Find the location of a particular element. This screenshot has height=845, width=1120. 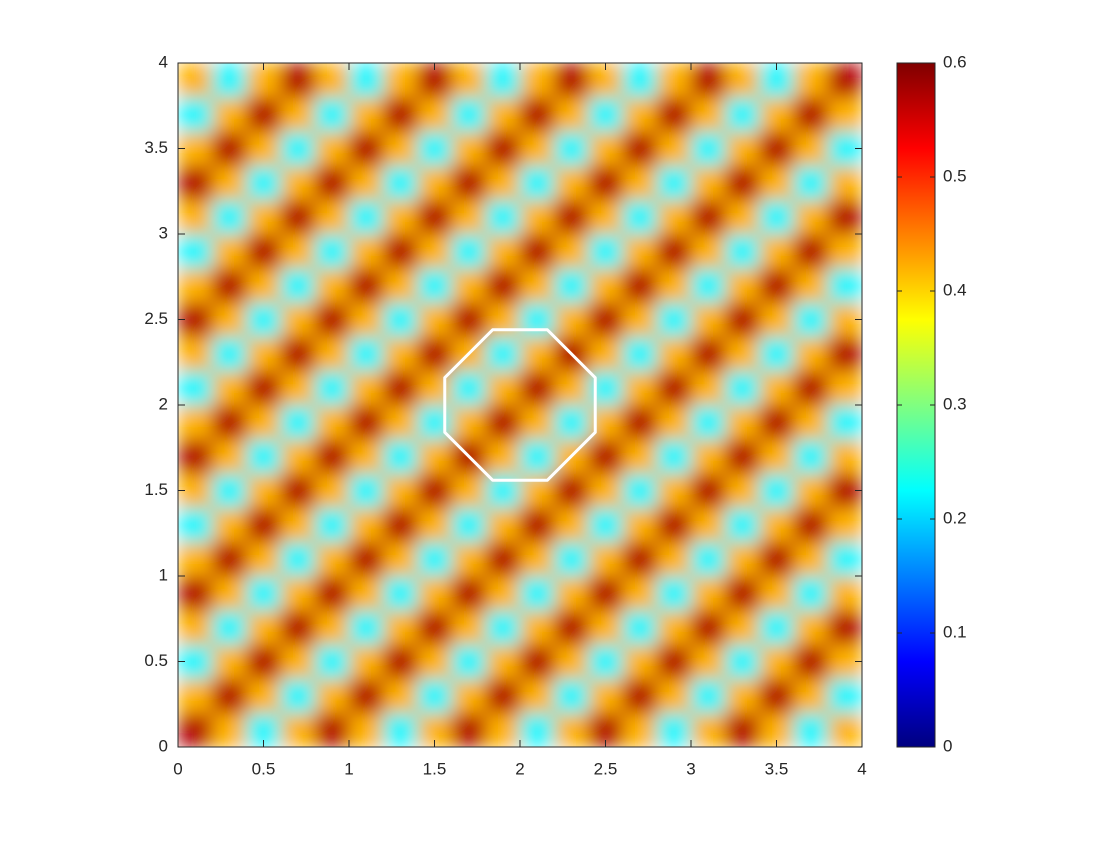

y-tick-label: 1 is located at coordinates (163, 574).